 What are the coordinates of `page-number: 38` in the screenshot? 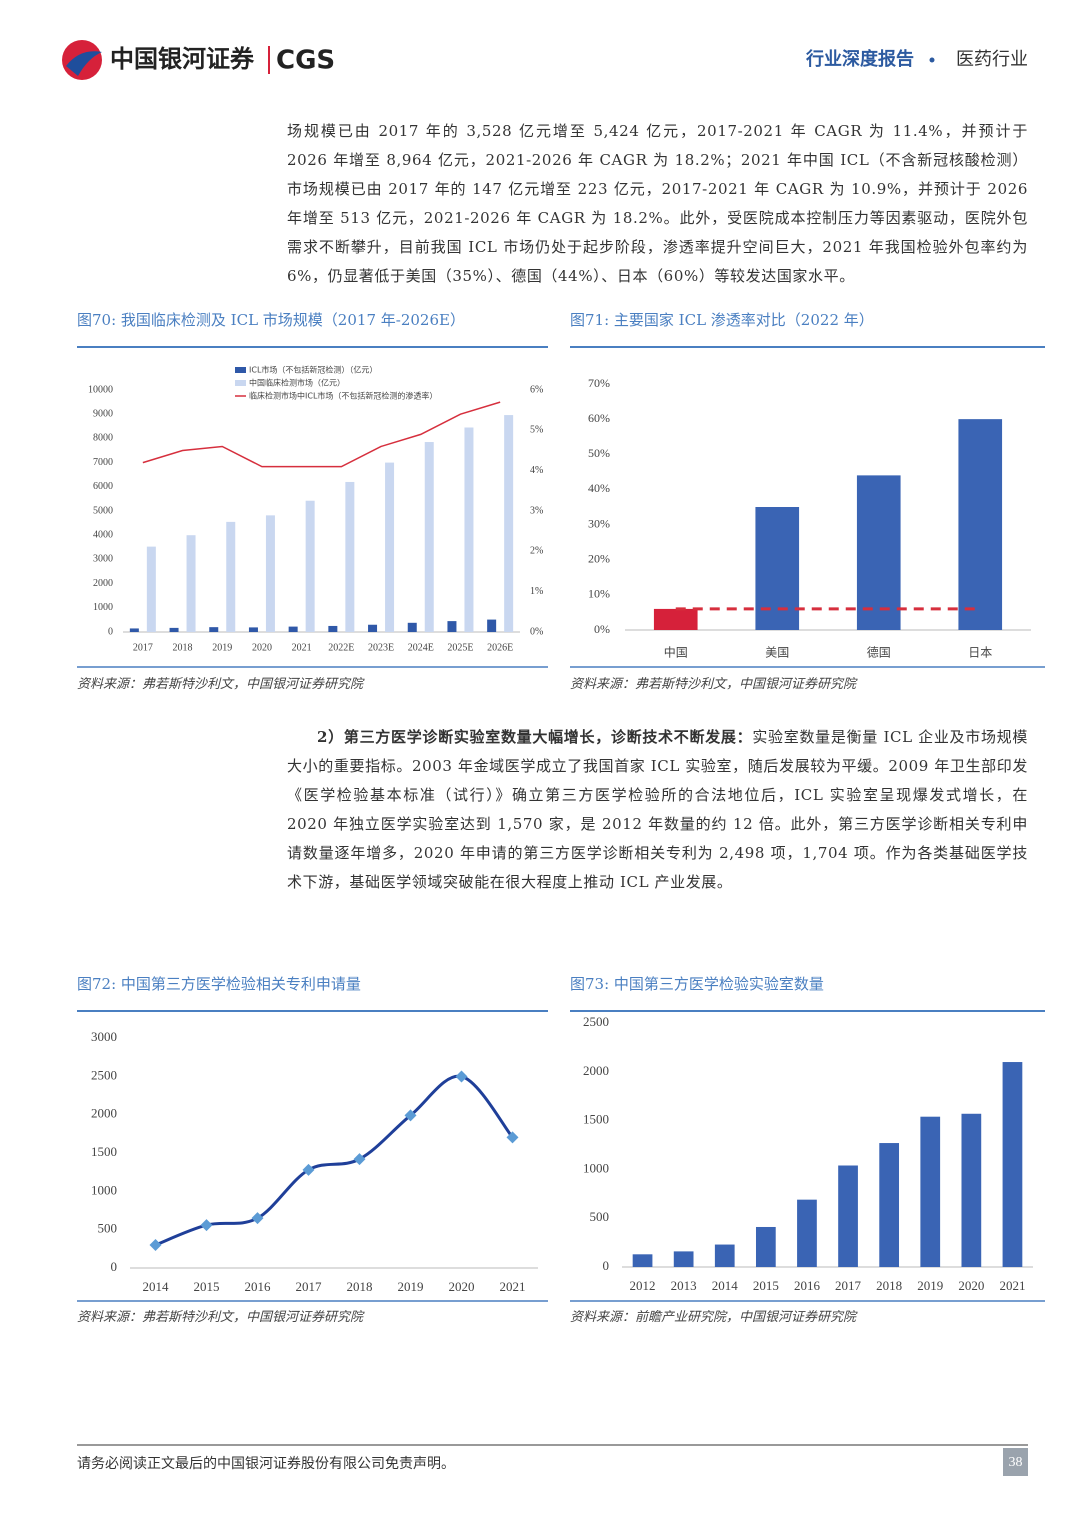 It's located at (1016, 1462).